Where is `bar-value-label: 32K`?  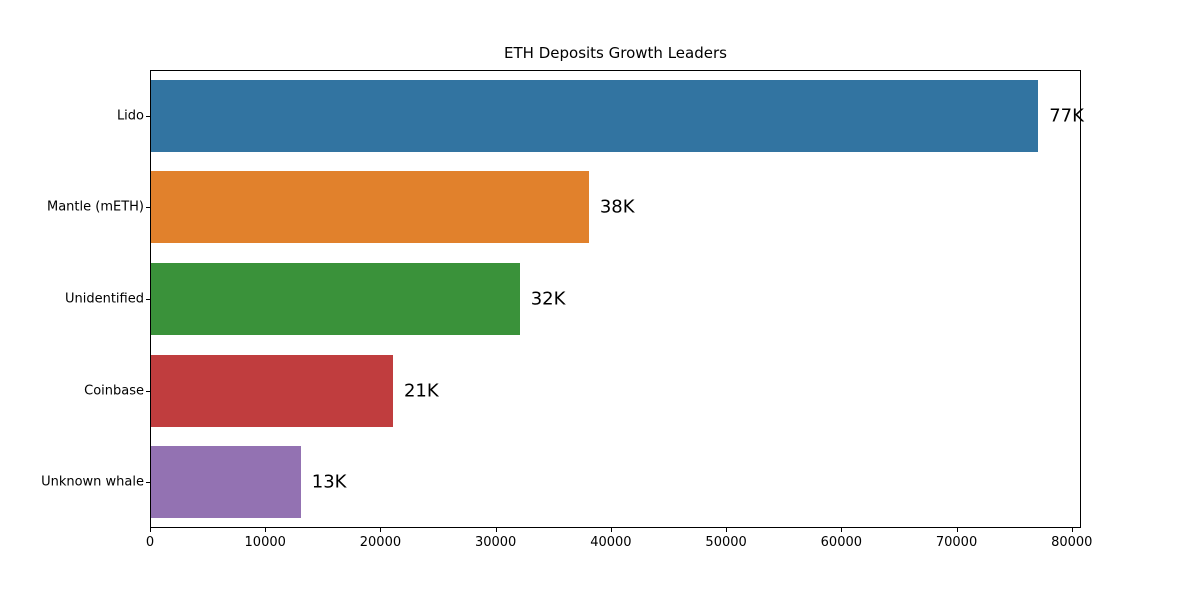
bar-value-label: 32K is located at coordinates (548, 299).